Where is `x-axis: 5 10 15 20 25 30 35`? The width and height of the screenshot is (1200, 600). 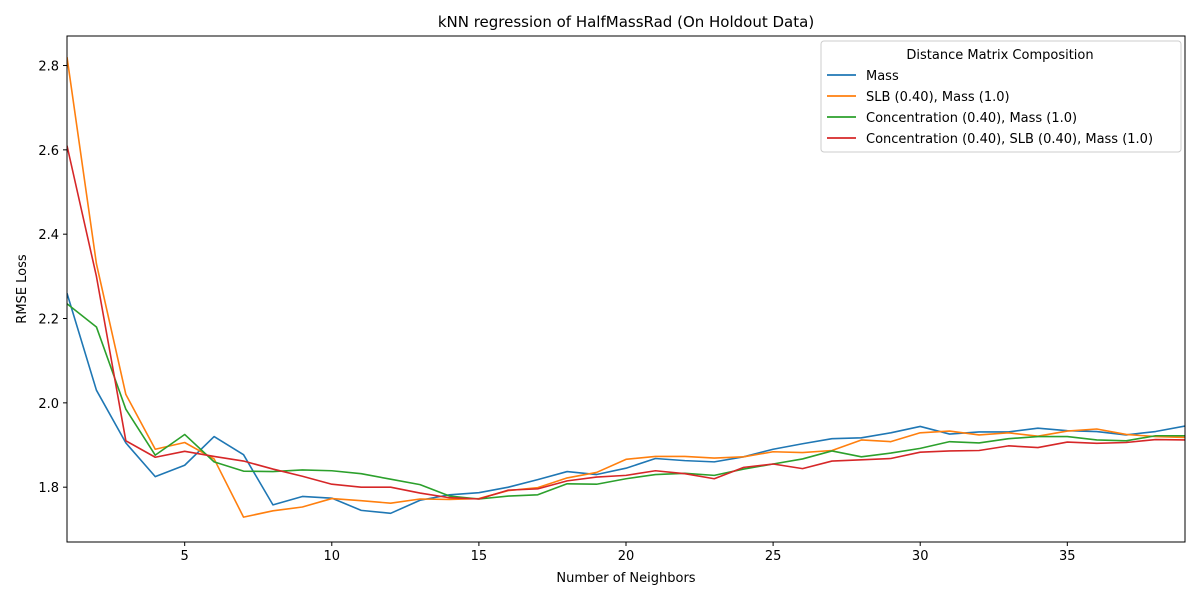 x-axis: 5 10 15 20 25 30 35 is located at coordinates (628, 553).